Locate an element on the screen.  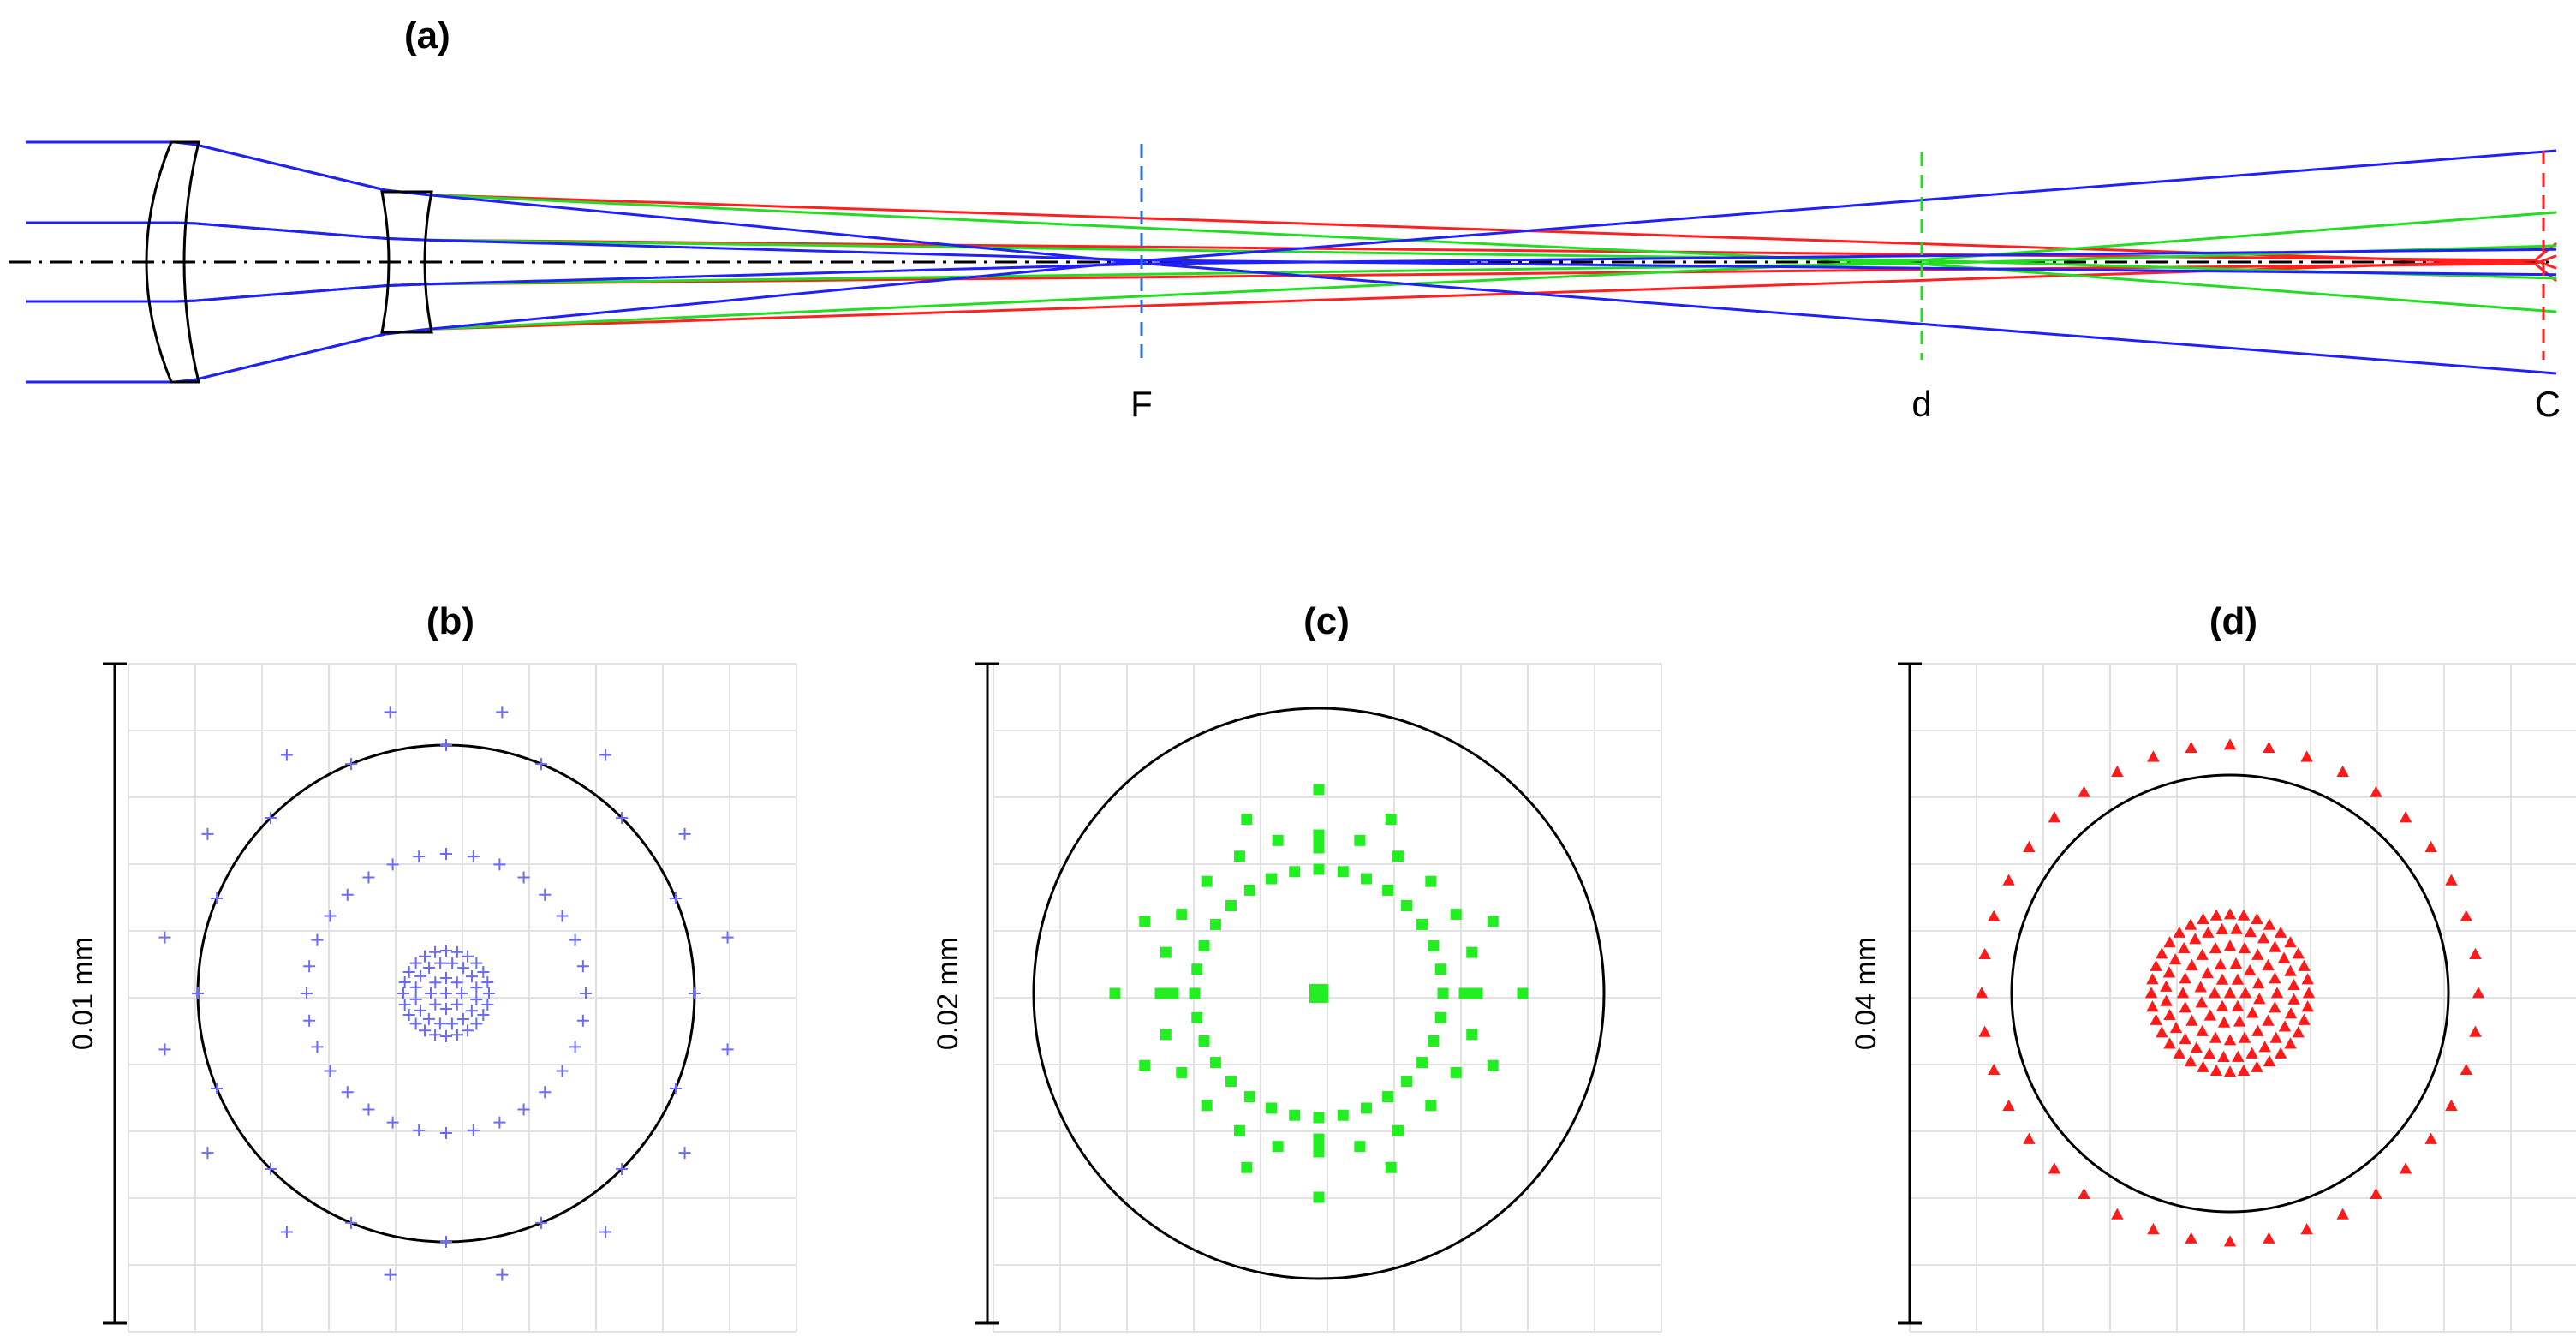
plane-d-label: d is located at coordinates (1921, 404).